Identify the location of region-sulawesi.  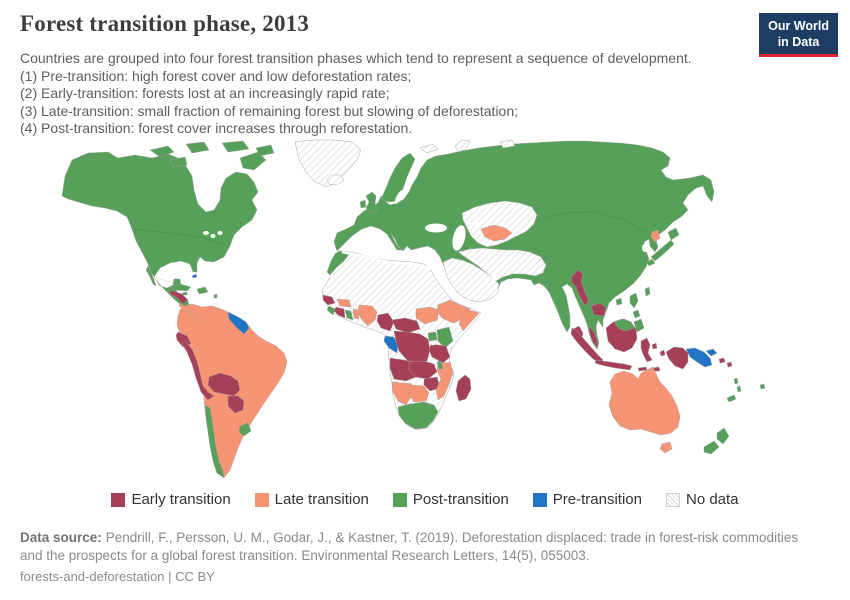
(646, 350).